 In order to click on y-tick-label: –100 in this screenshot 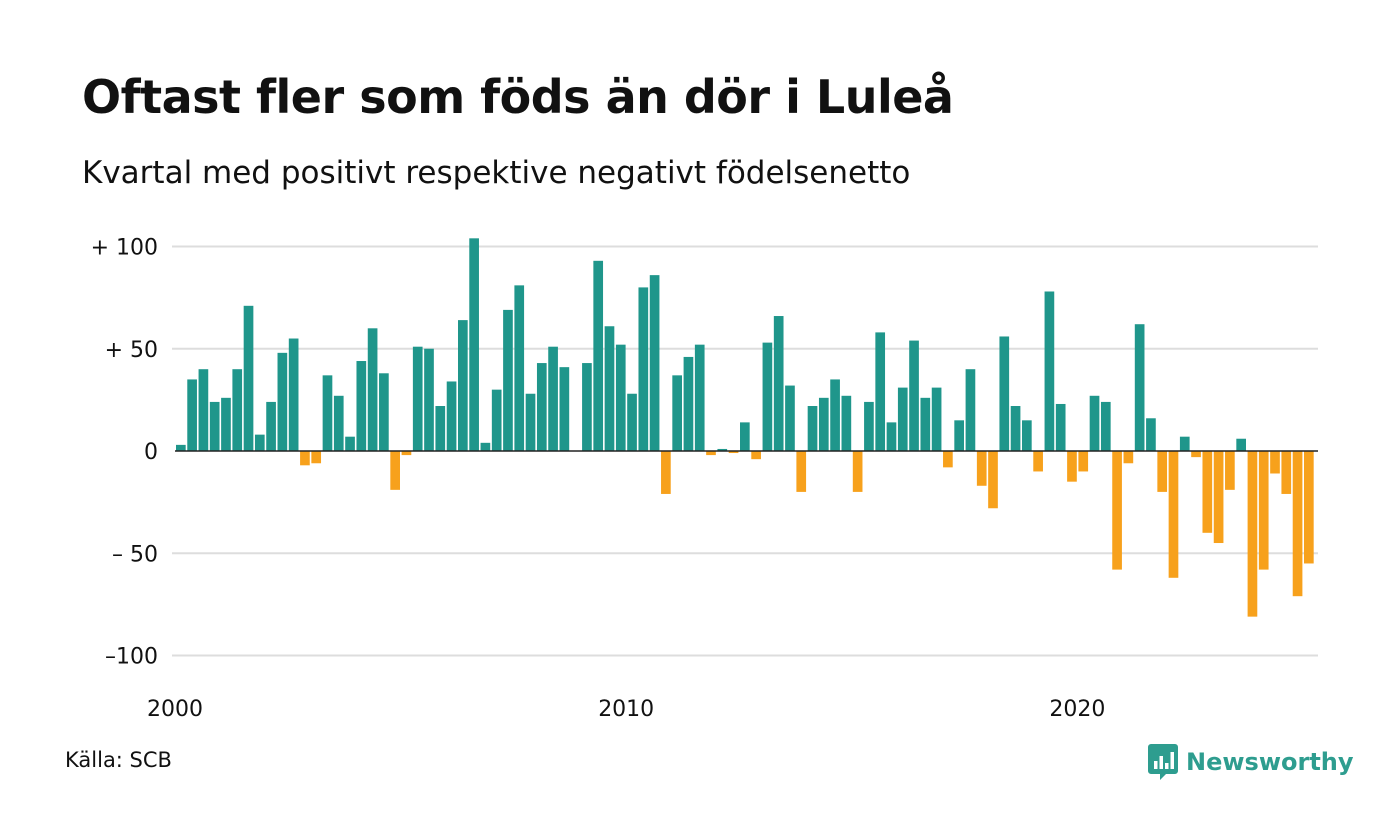, I will do `click(131, 657)`.